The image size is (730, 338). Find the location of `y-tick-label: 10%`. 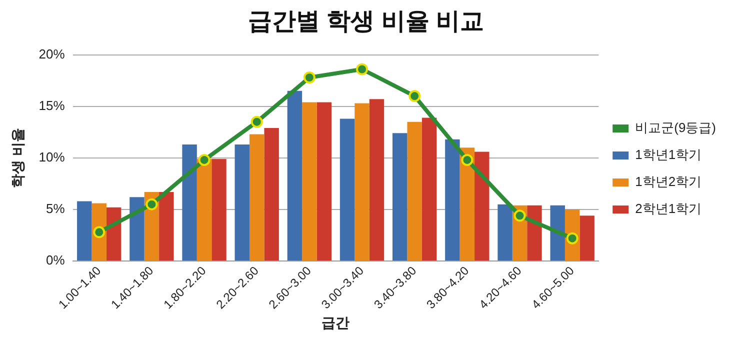

y-tick-label: 10% is located at coordinates (52, 156).